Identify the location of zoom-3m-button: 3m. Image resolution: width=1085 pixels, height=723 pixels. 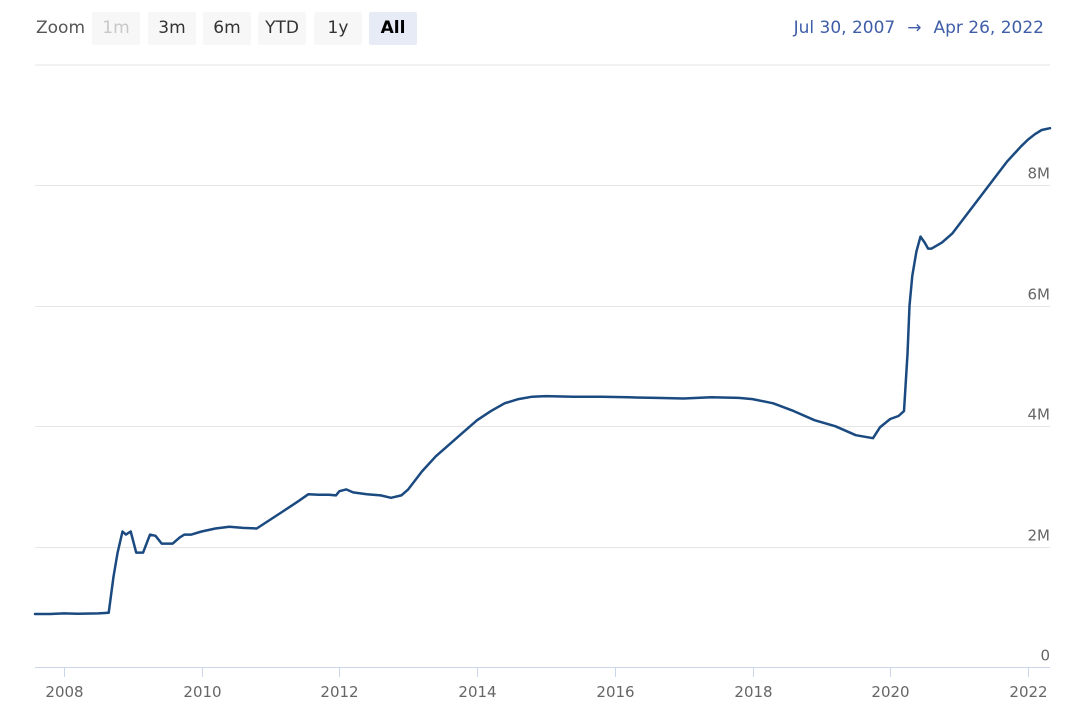
(172, 28).